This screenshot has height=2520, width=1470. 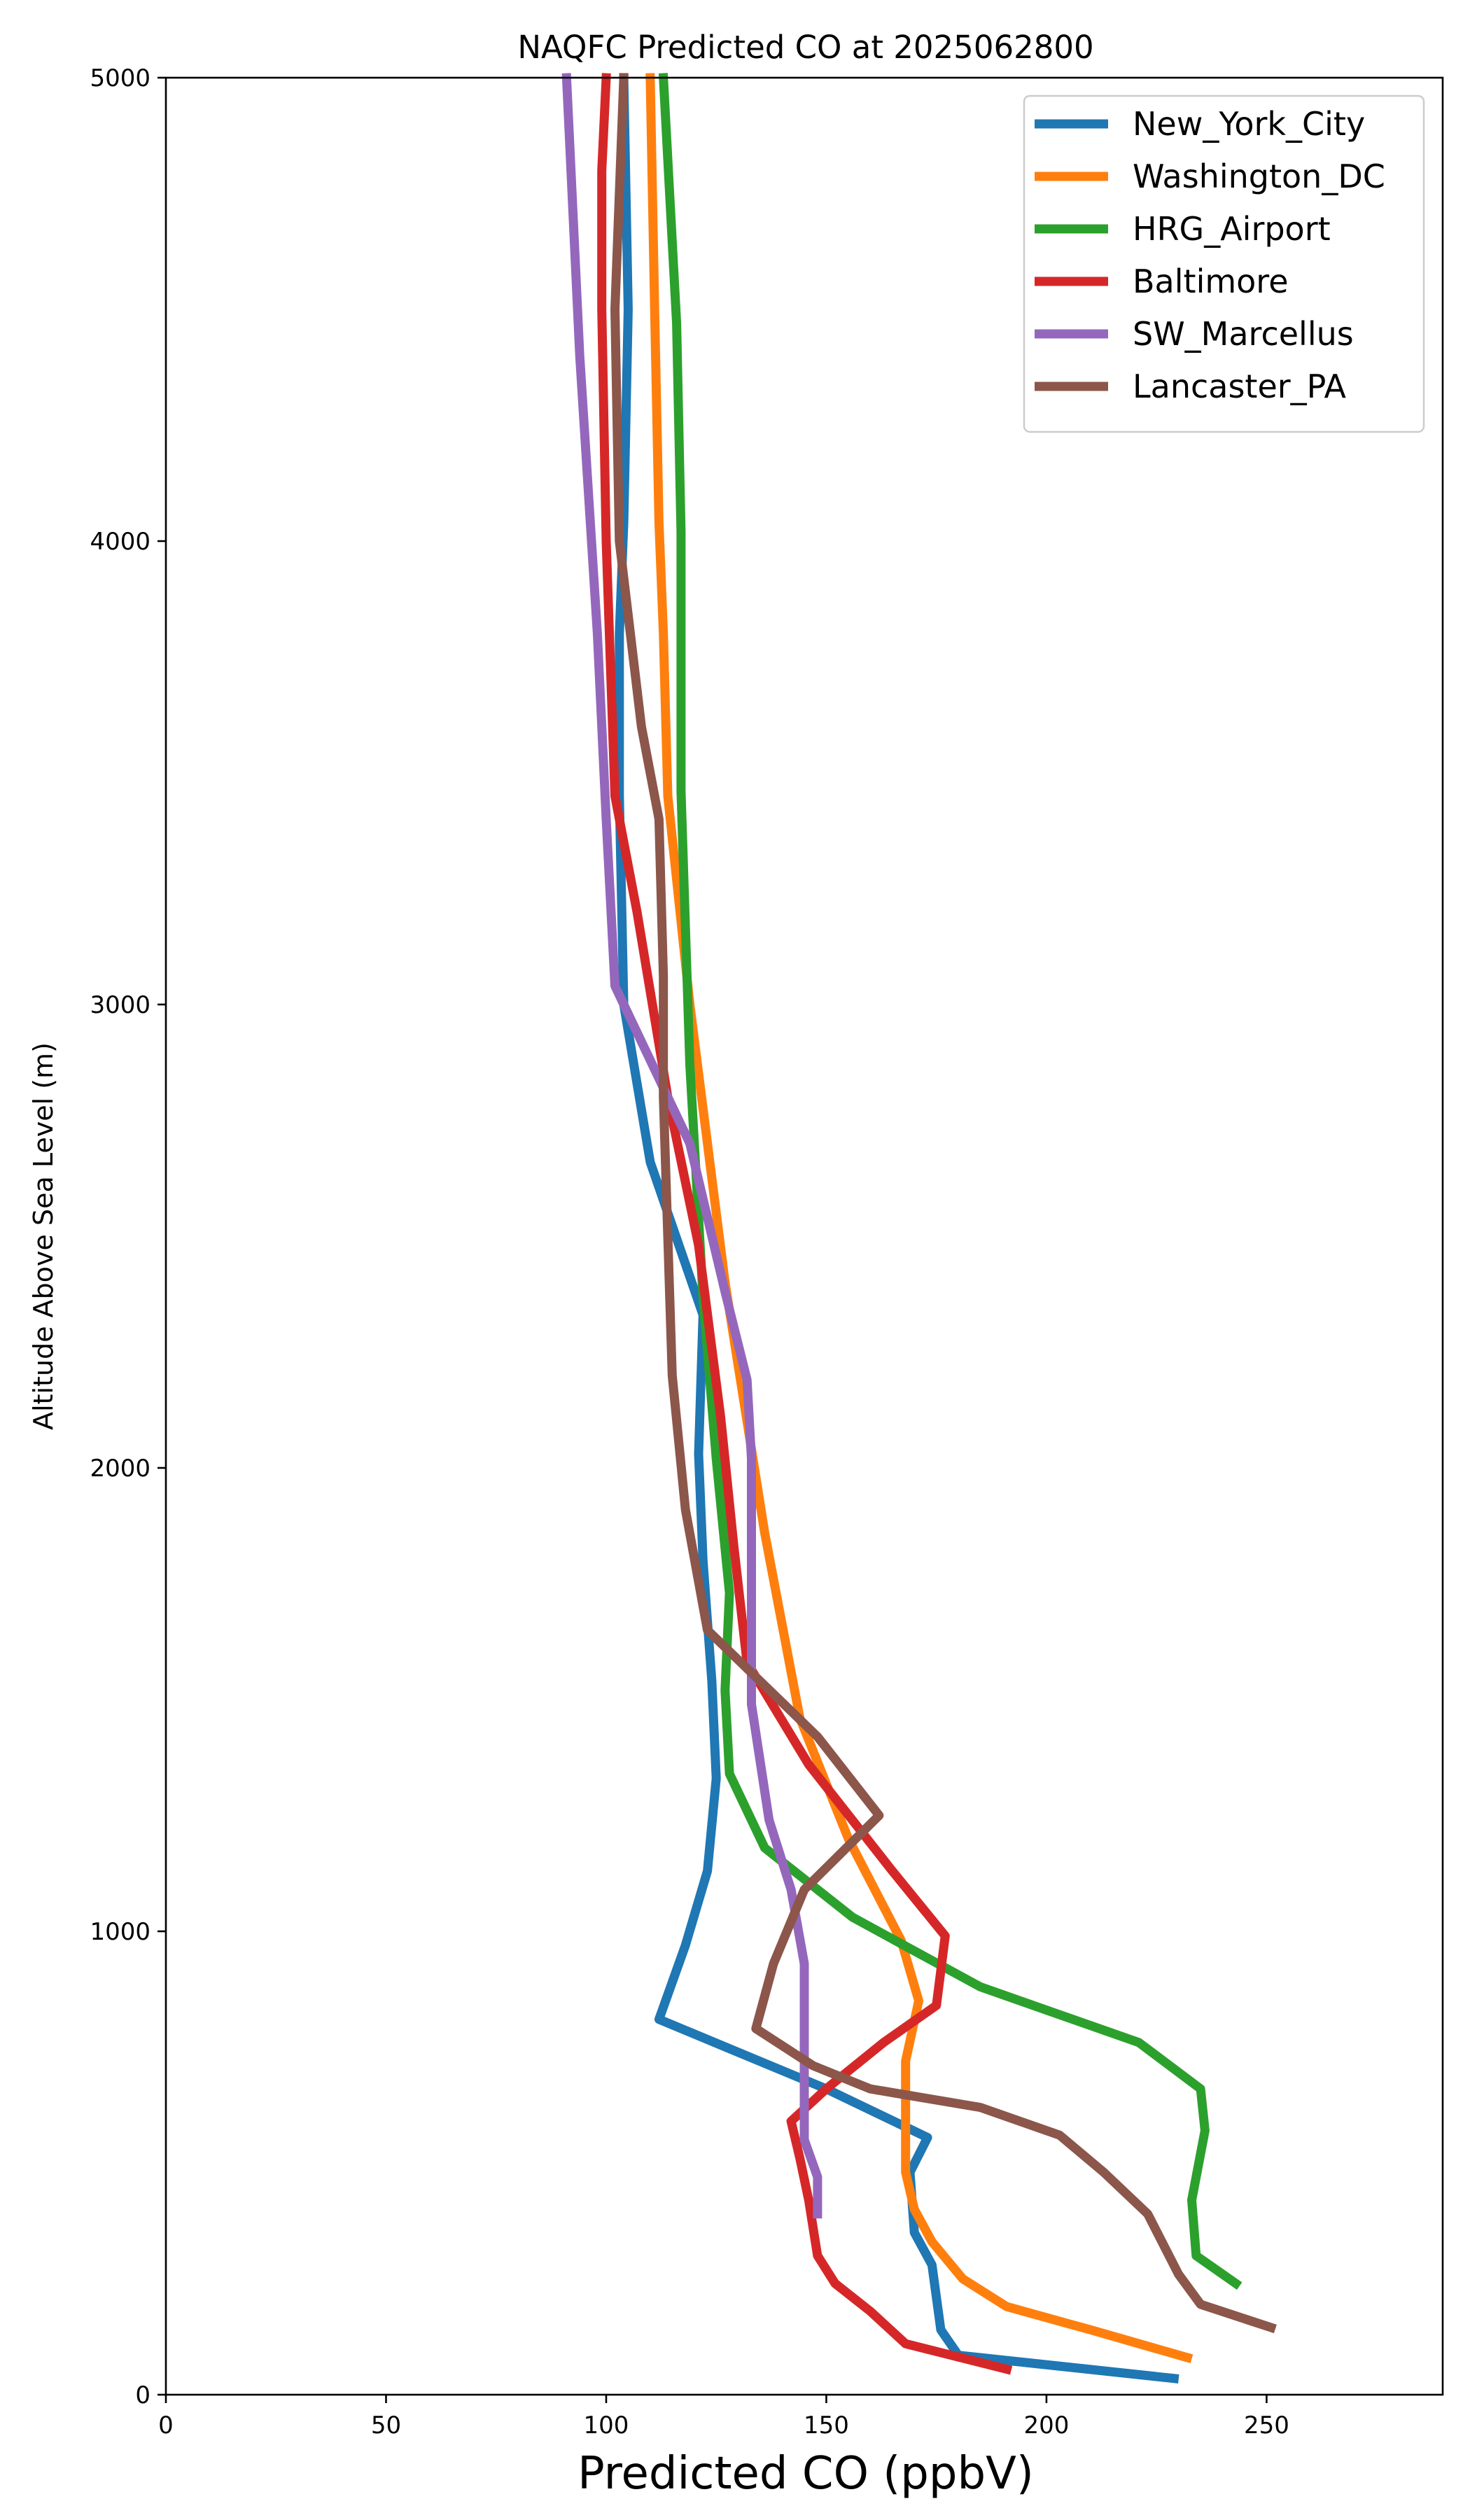 What do you see at coordinates (166, 2426) in the screenshot?
I see `x-tick-label: 0` at bounding box center [166, 2426].